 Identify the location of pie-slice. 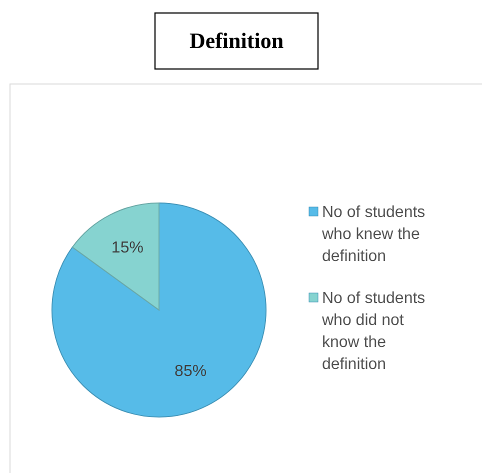
(116, 256).